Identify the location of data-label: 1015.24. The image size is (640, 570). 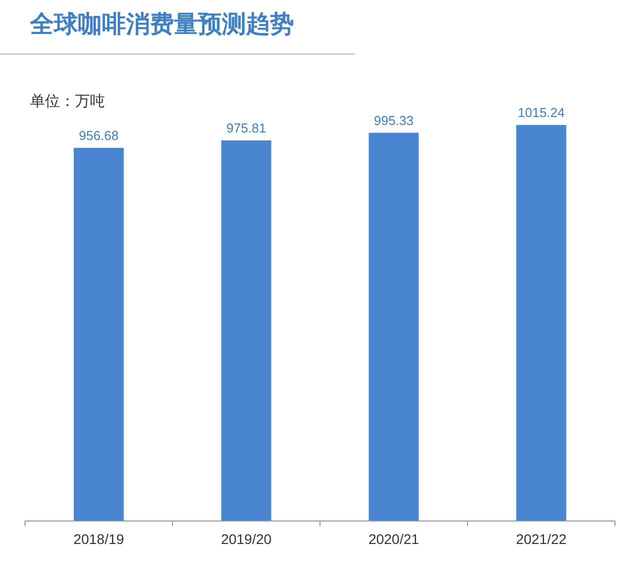
(541, 112).